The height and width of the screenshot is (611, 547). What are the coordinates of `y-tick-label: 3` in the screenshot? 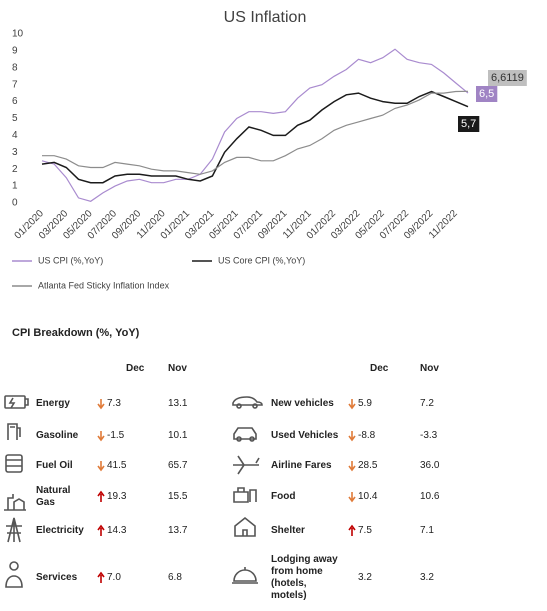 It's located at (15, 152).